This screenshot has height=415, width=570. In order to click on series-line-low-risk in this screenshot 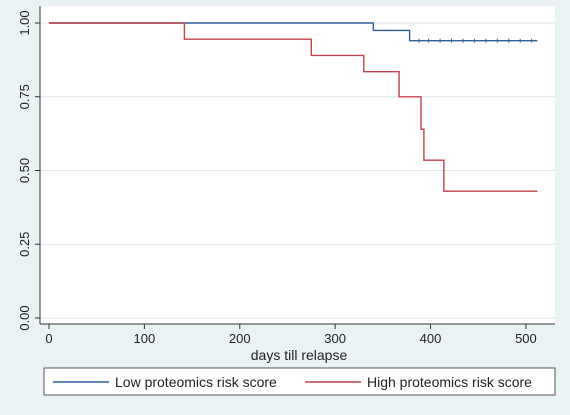, I will do `click(293, 32)`.